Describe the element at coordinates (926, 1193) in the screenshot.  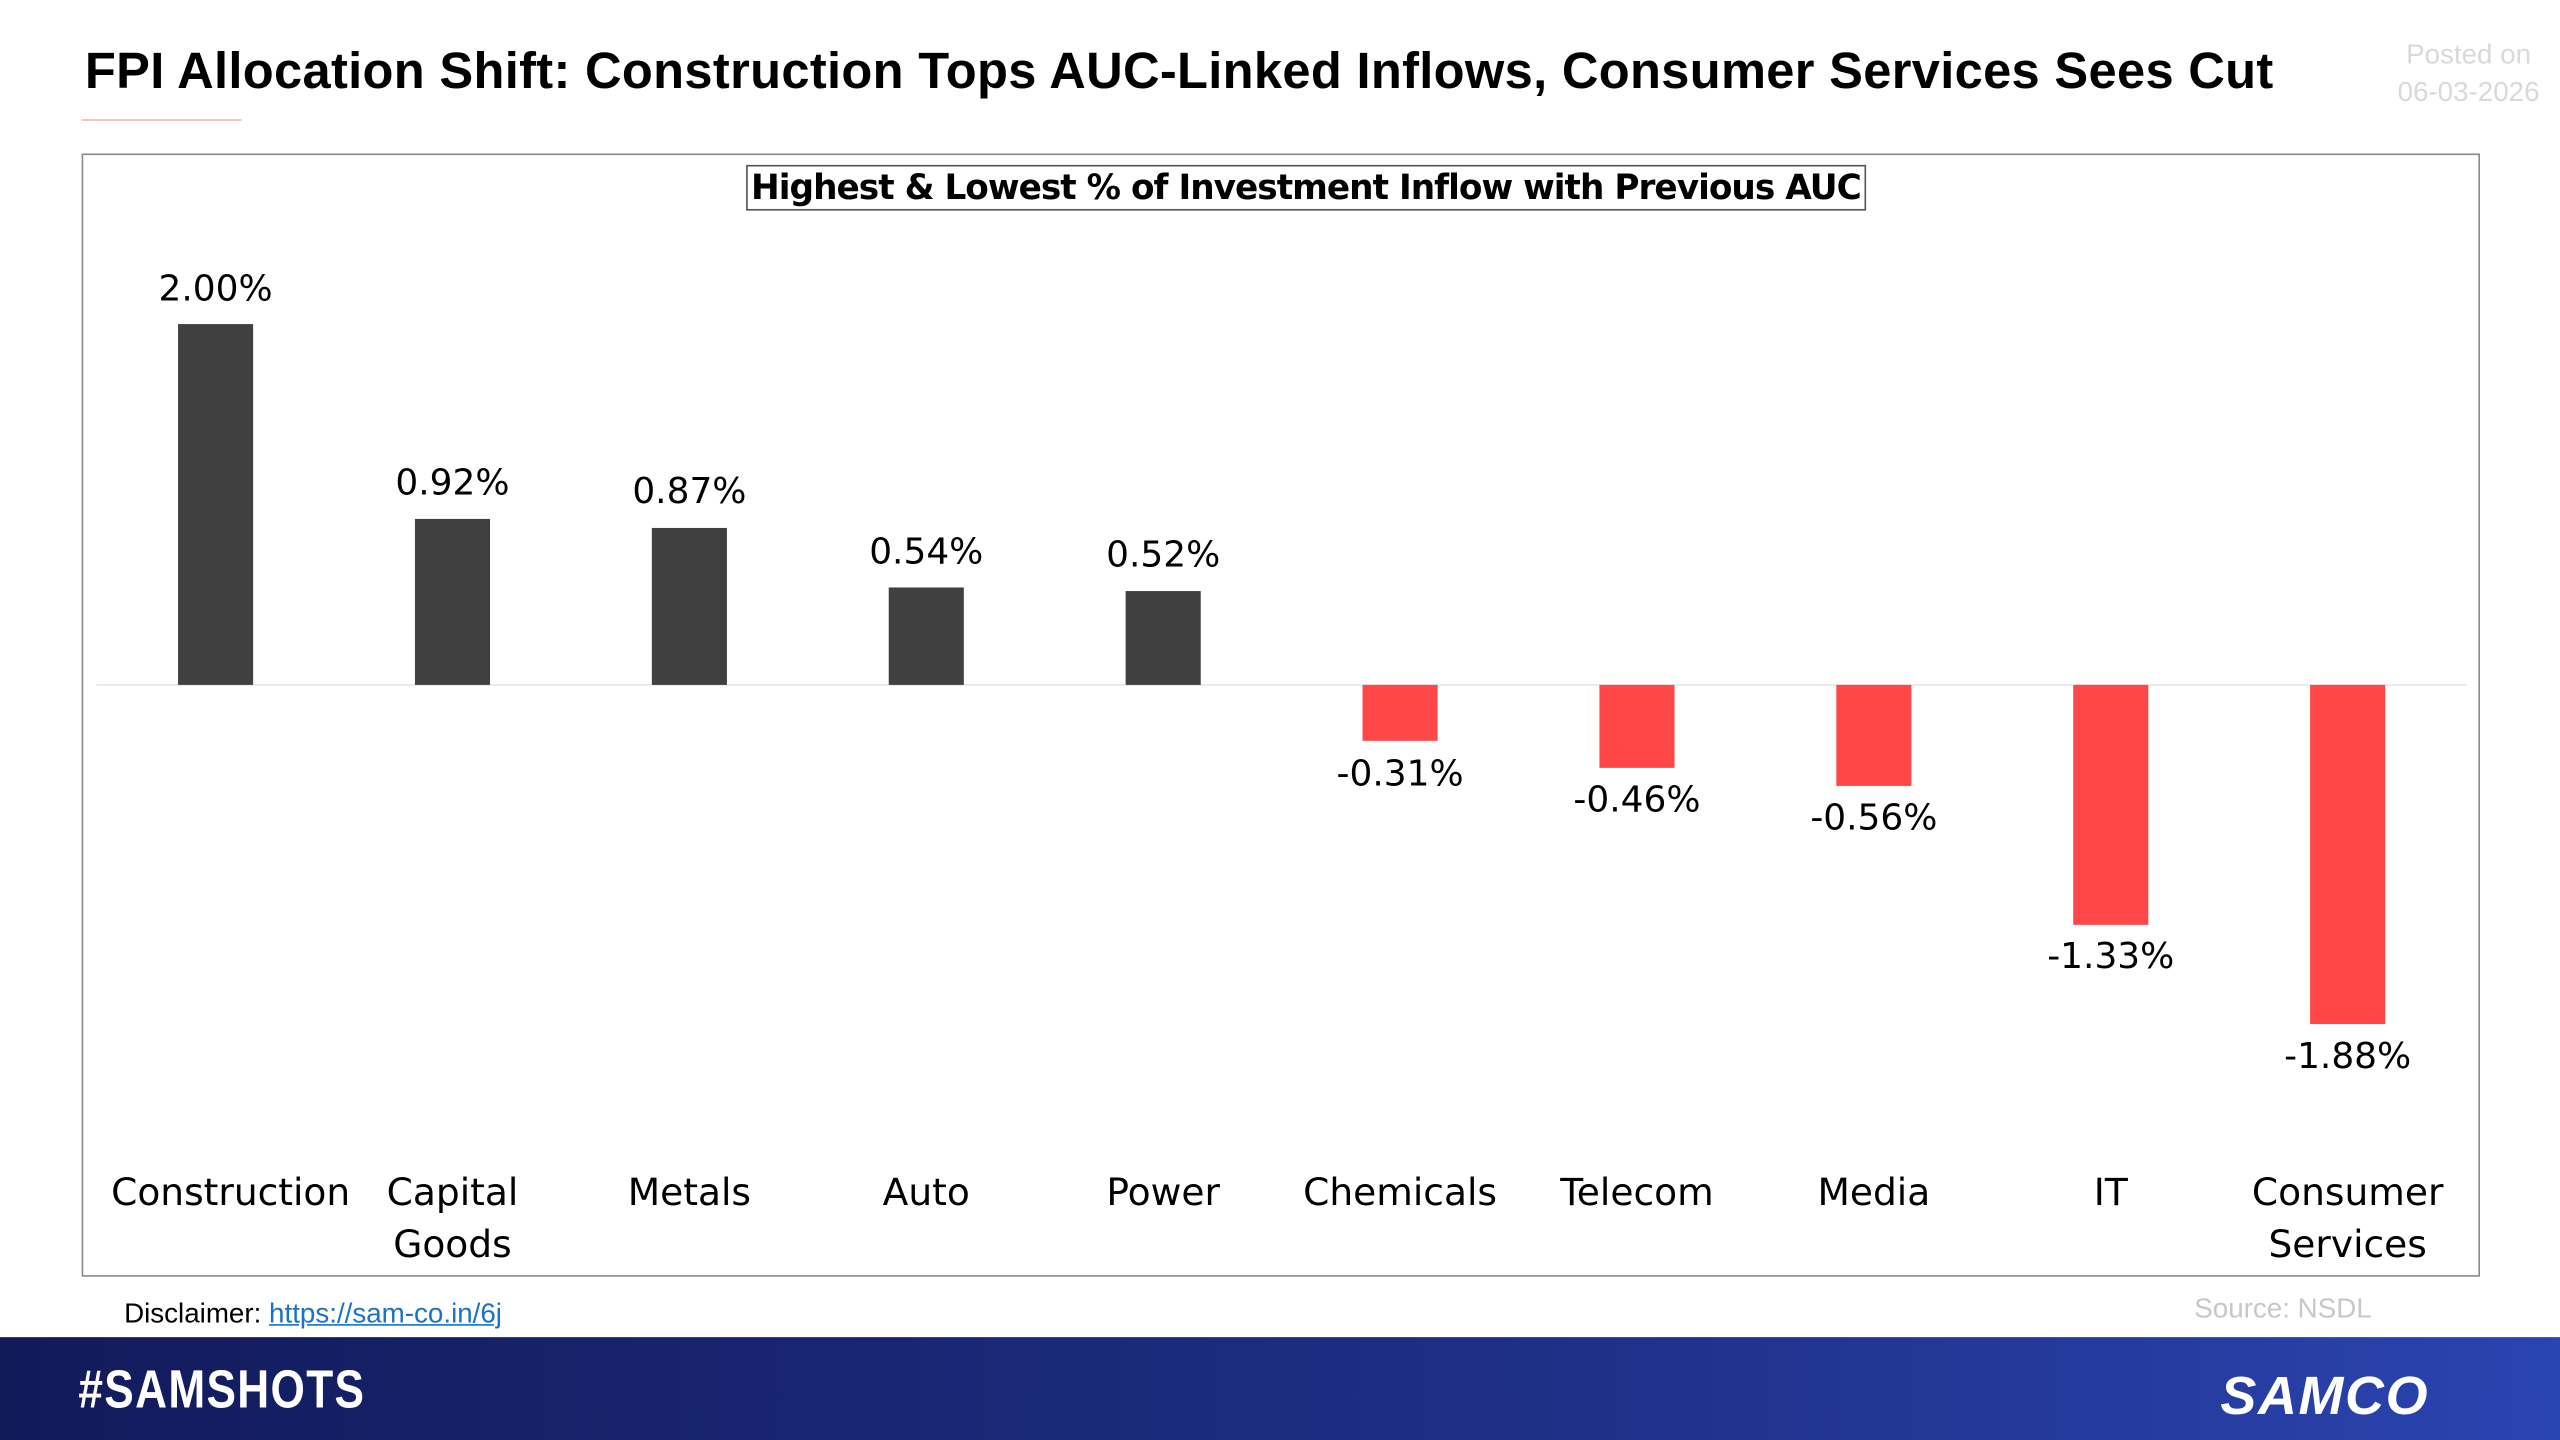
I see `x-tick-label: Auto` at that location.